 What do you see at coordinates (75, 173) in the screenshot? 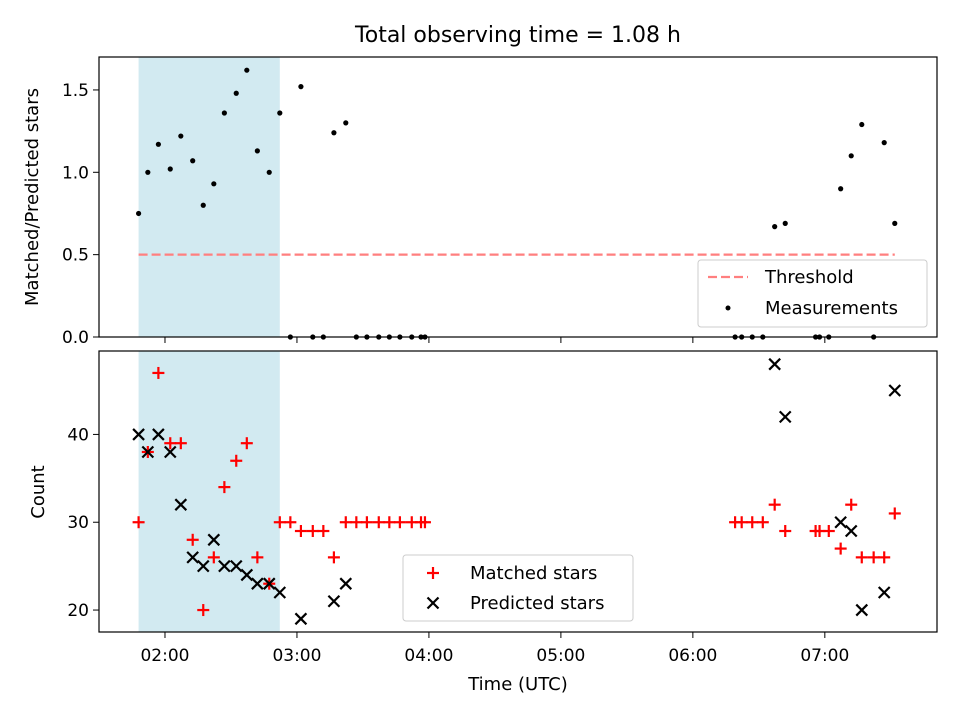
I see `y-tick-label: 1.0` at bounding box center [75, 173].